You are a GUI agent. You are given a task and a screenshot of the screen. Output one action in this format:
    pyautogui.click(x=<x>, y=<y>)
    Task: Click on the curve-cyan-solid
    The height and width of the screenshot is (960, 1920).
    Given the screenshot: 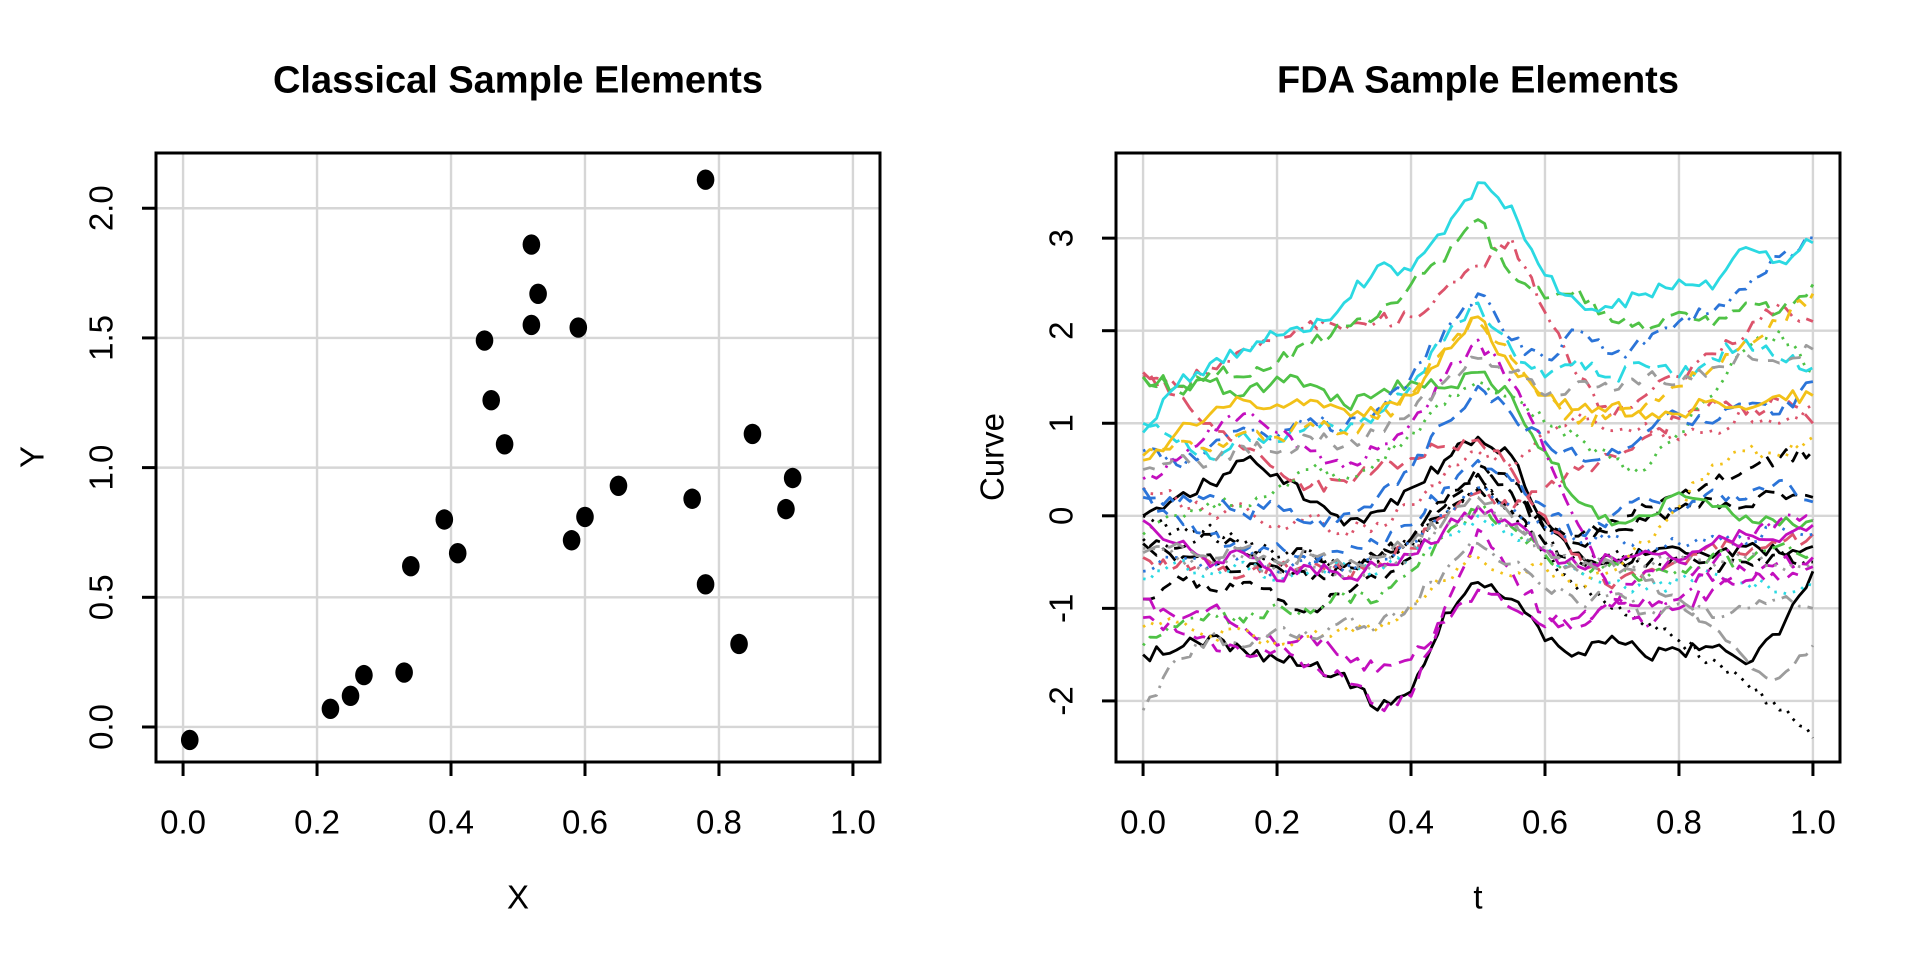 What is the action you would take?
    pyautogui.click(x=1478, y=307)
    